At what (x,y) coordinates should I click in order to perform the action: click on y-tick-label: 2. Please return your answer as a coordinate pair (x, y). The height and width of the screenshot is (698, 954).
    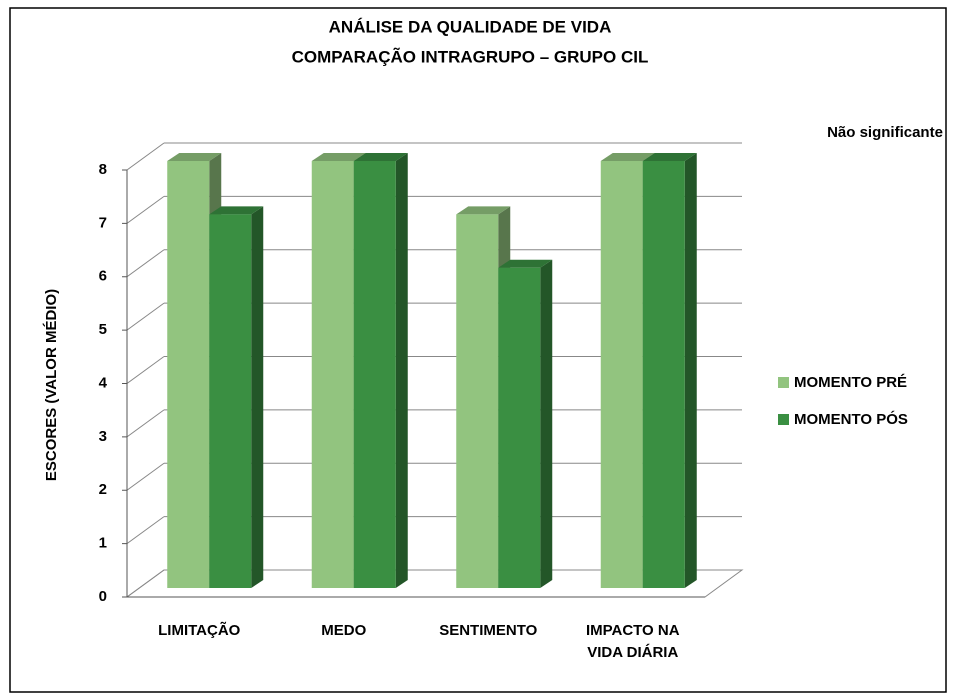
    Looking at the image, I should click on (103, 489).